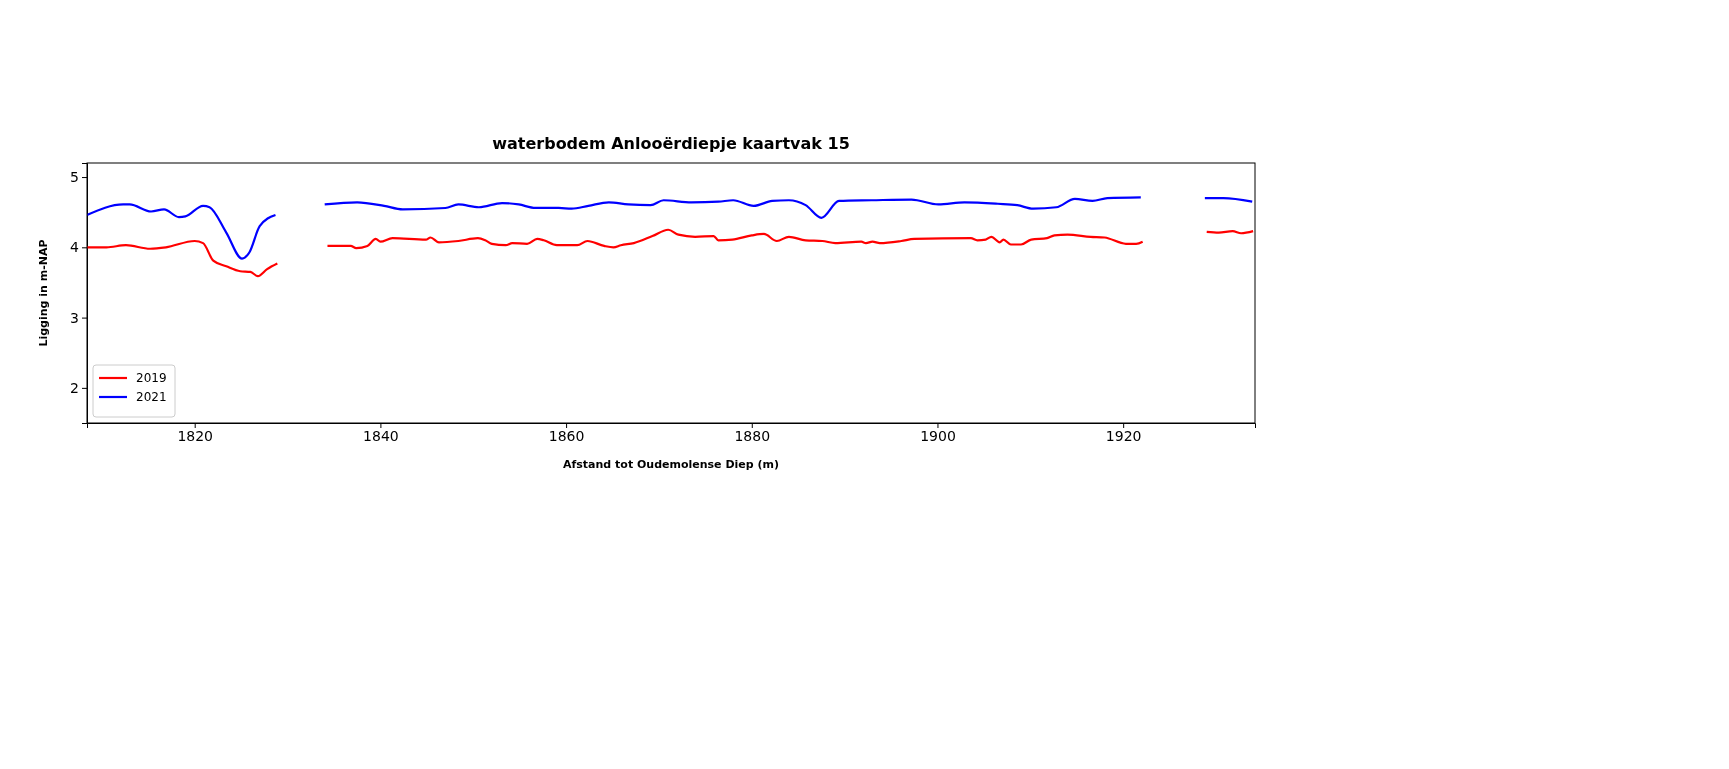 The height and width of the screenshot is (769, 1729). I want to click on legend-label: 2021, so click(151, 397).